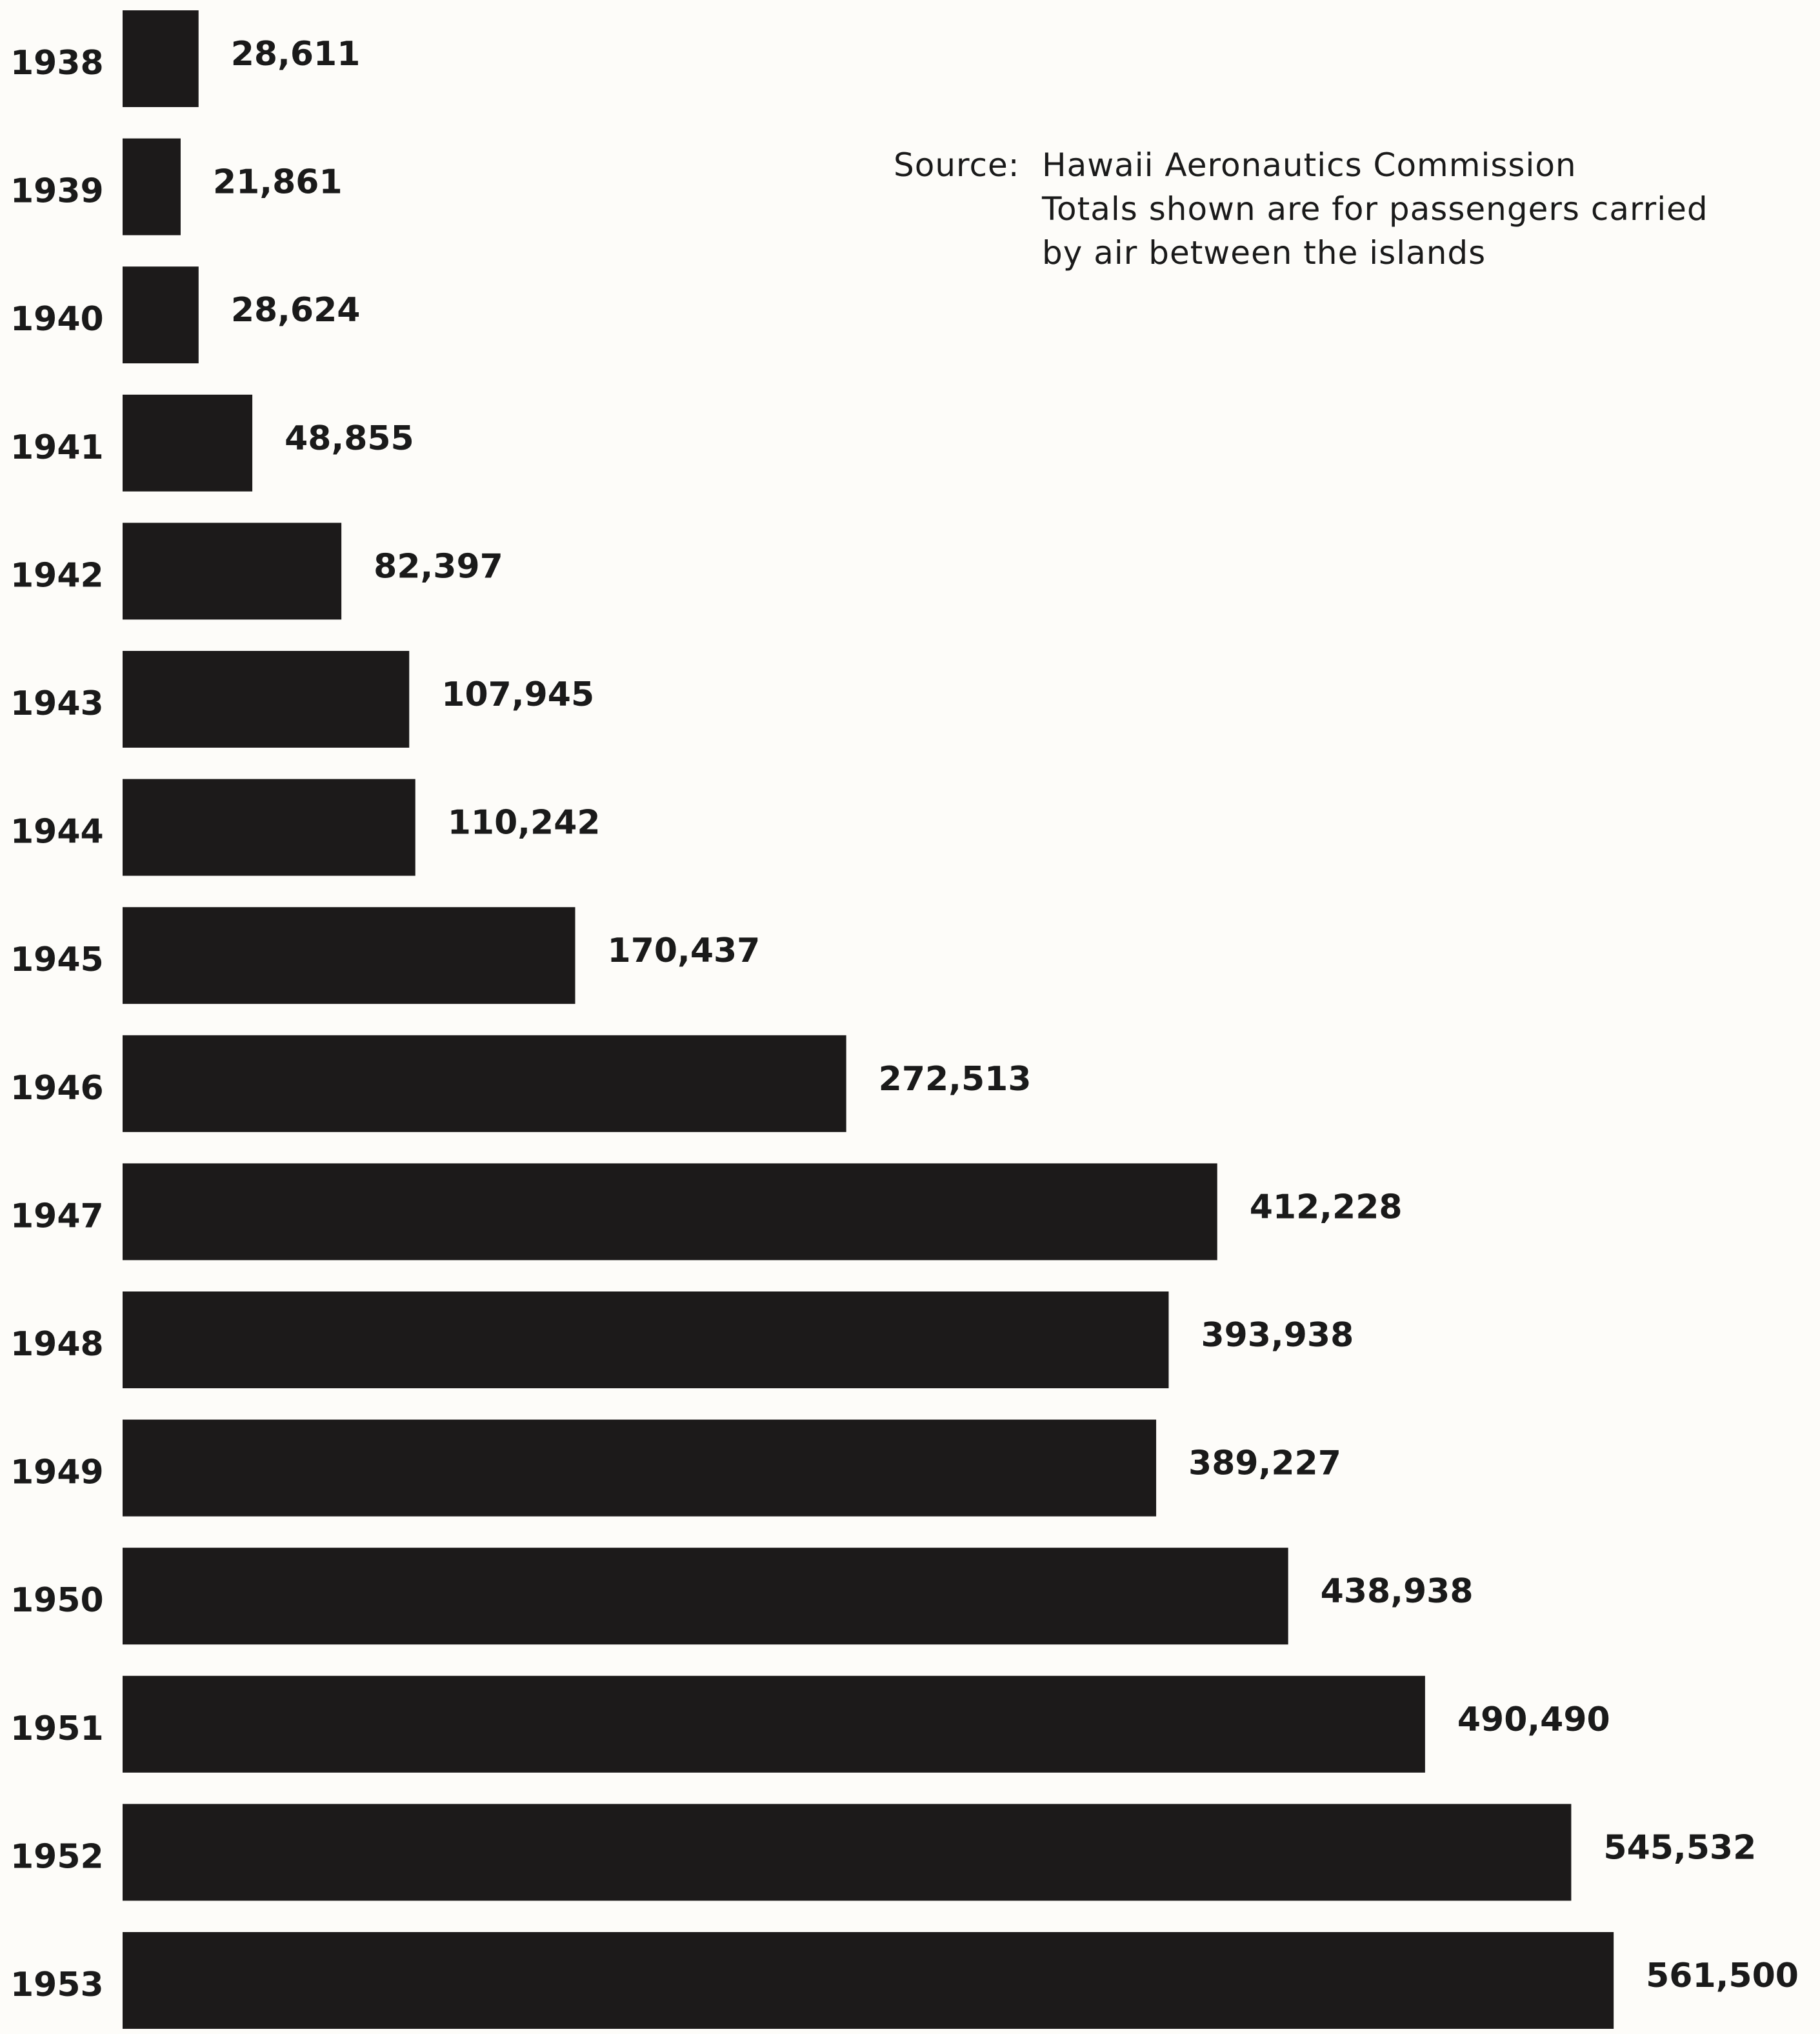  What do you see at coordinates (57, 960) in the screenshot?
I see `year-label-1945: 1945` at bounding box center [57, 960].